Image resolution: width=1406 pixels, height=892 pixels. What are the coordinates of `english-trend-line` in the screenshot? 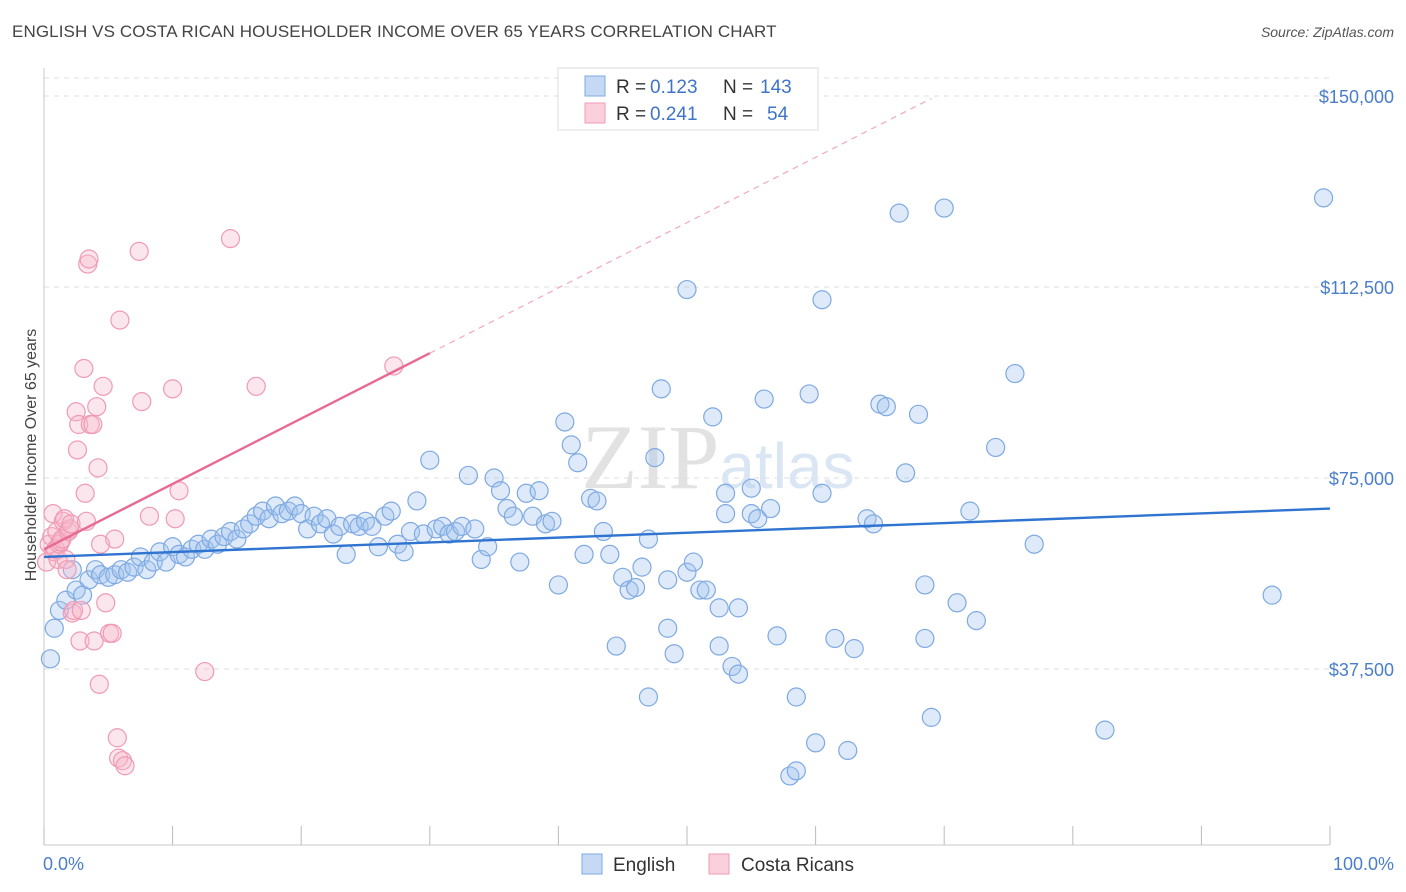 It's located at (687, 533).